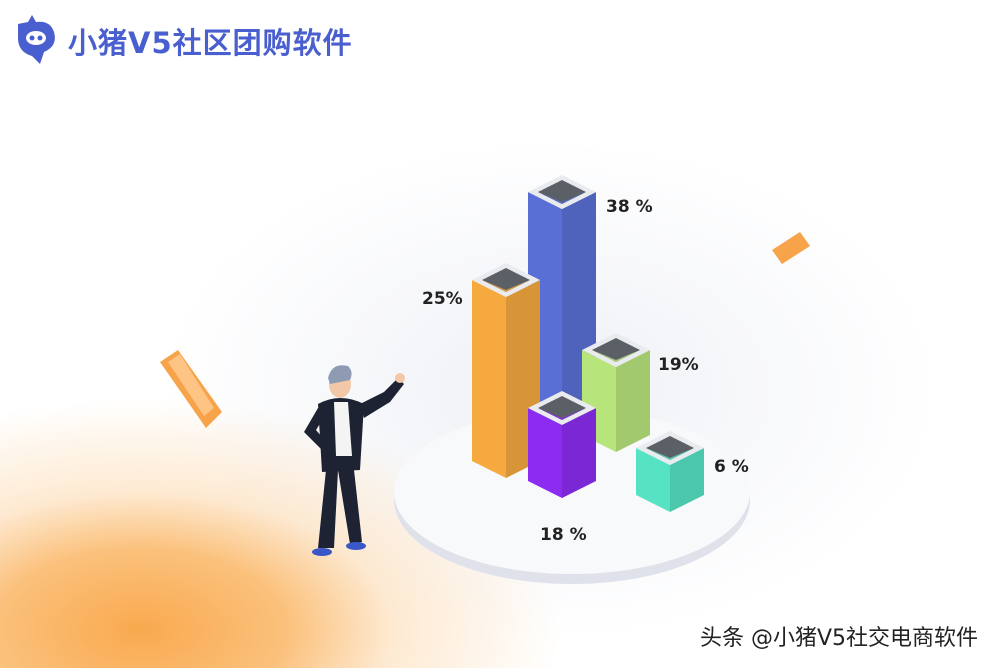 This screenshot has width=1000, height=668. What do you see at coordinates (678, 365) in the screenshot?
I see `bar-value-label: 19%` at bounding box center [678, 365].